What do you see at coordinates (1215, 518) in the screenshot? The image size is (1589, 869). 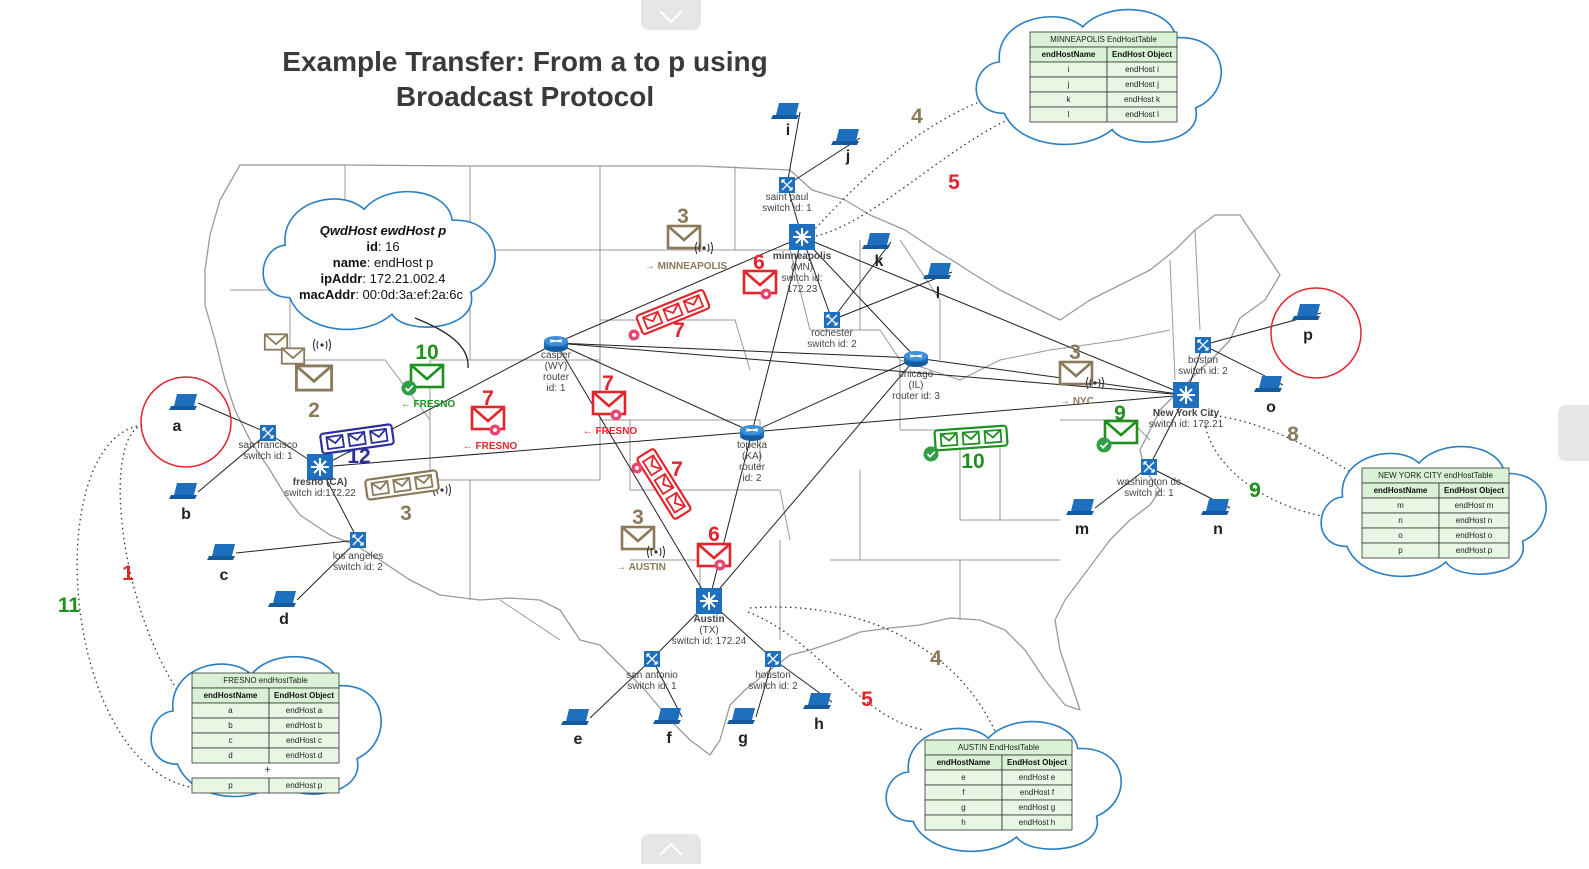 I see `host-n: n` at bounding box center [1215, 518].